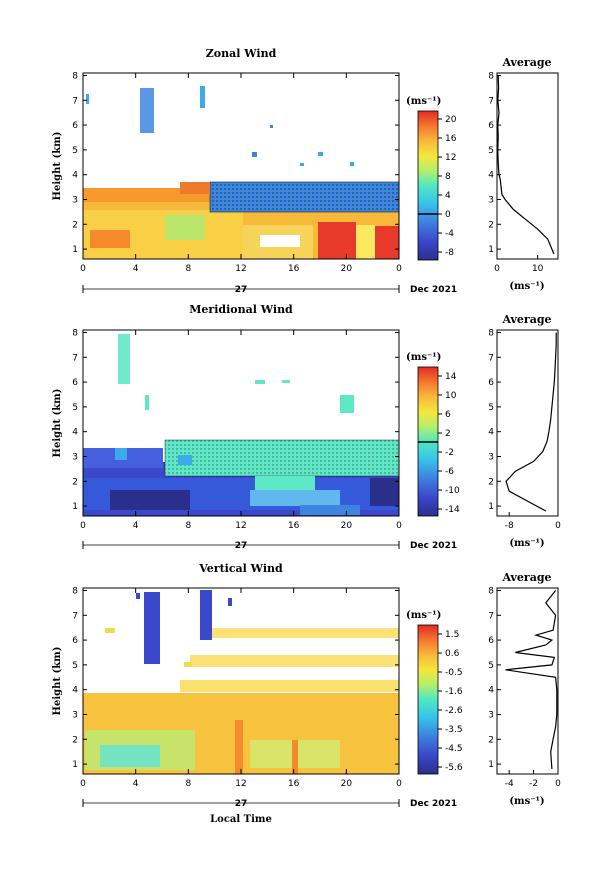 The width and height of the screenshot is (612, 873). I want to click on colorbar-tick-label: -10, so click(452, 491).